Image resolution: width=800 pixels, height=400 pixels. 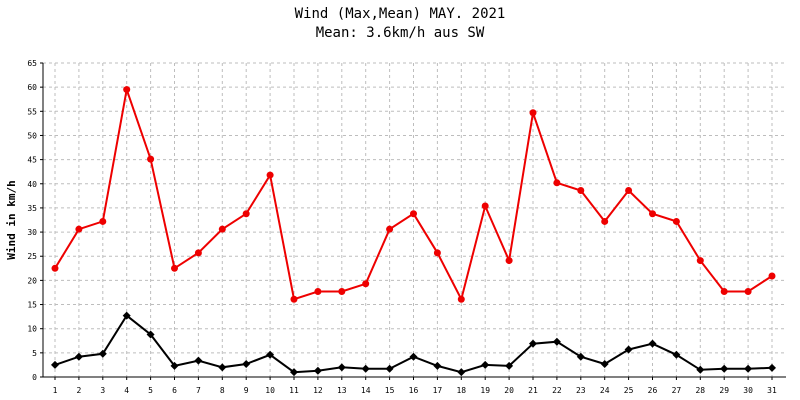 What do you see at coordinates (438, 390) in the screenshot?
I see `x-tick-label: 17` at bounding box center [438, 390].